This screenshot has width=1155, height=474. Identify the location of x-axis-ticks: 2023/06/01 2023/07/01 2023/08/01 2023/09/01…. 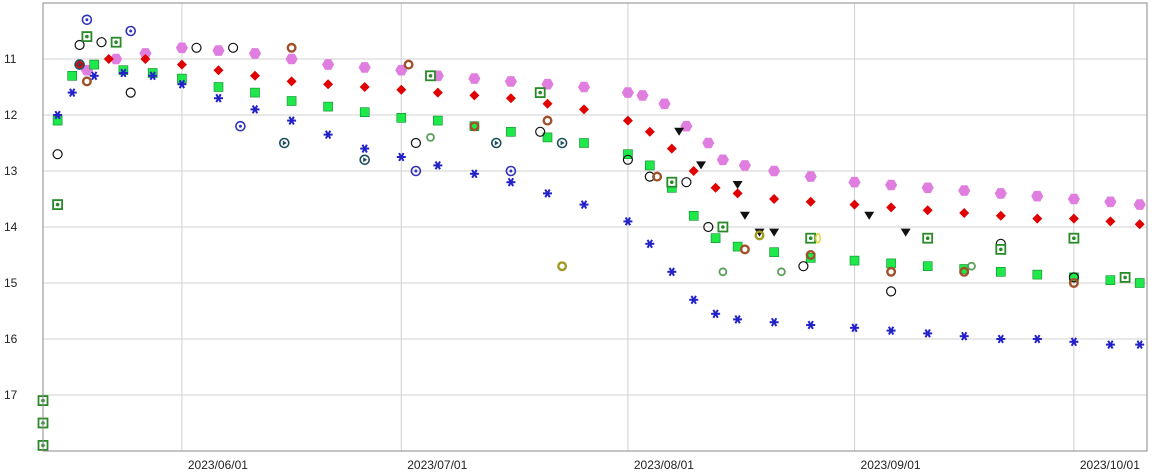
(664, 465).